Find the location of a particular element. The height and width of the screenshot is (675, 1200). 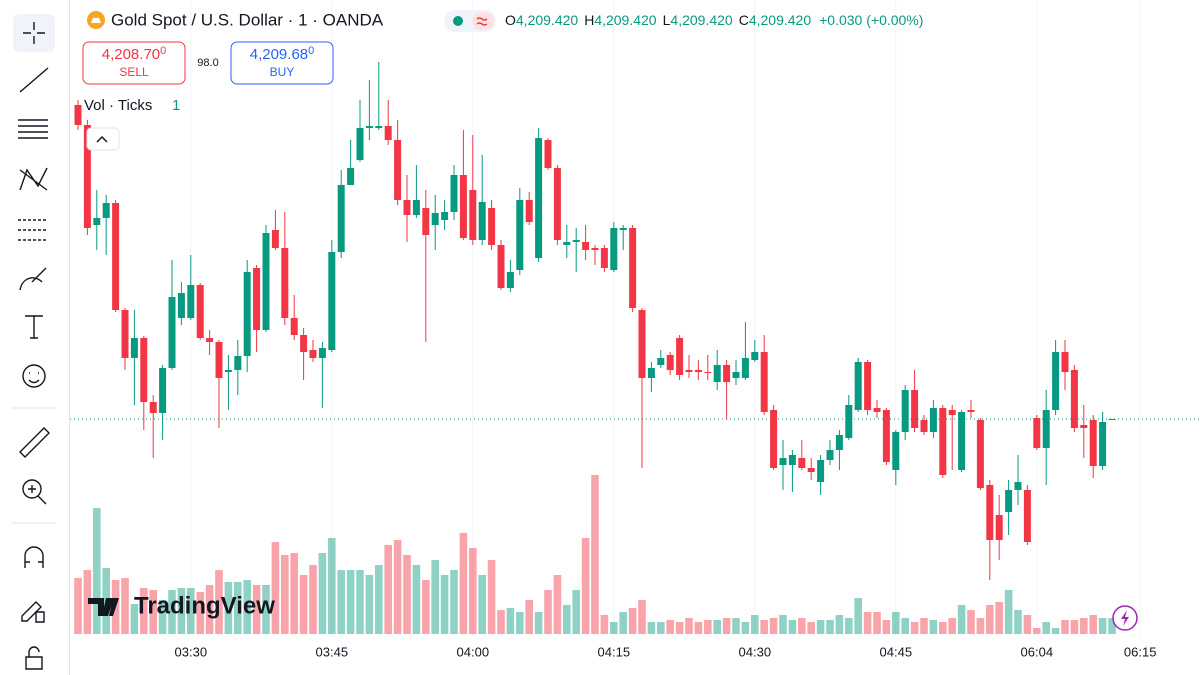

sell-button is located at coordinates (134, 63).